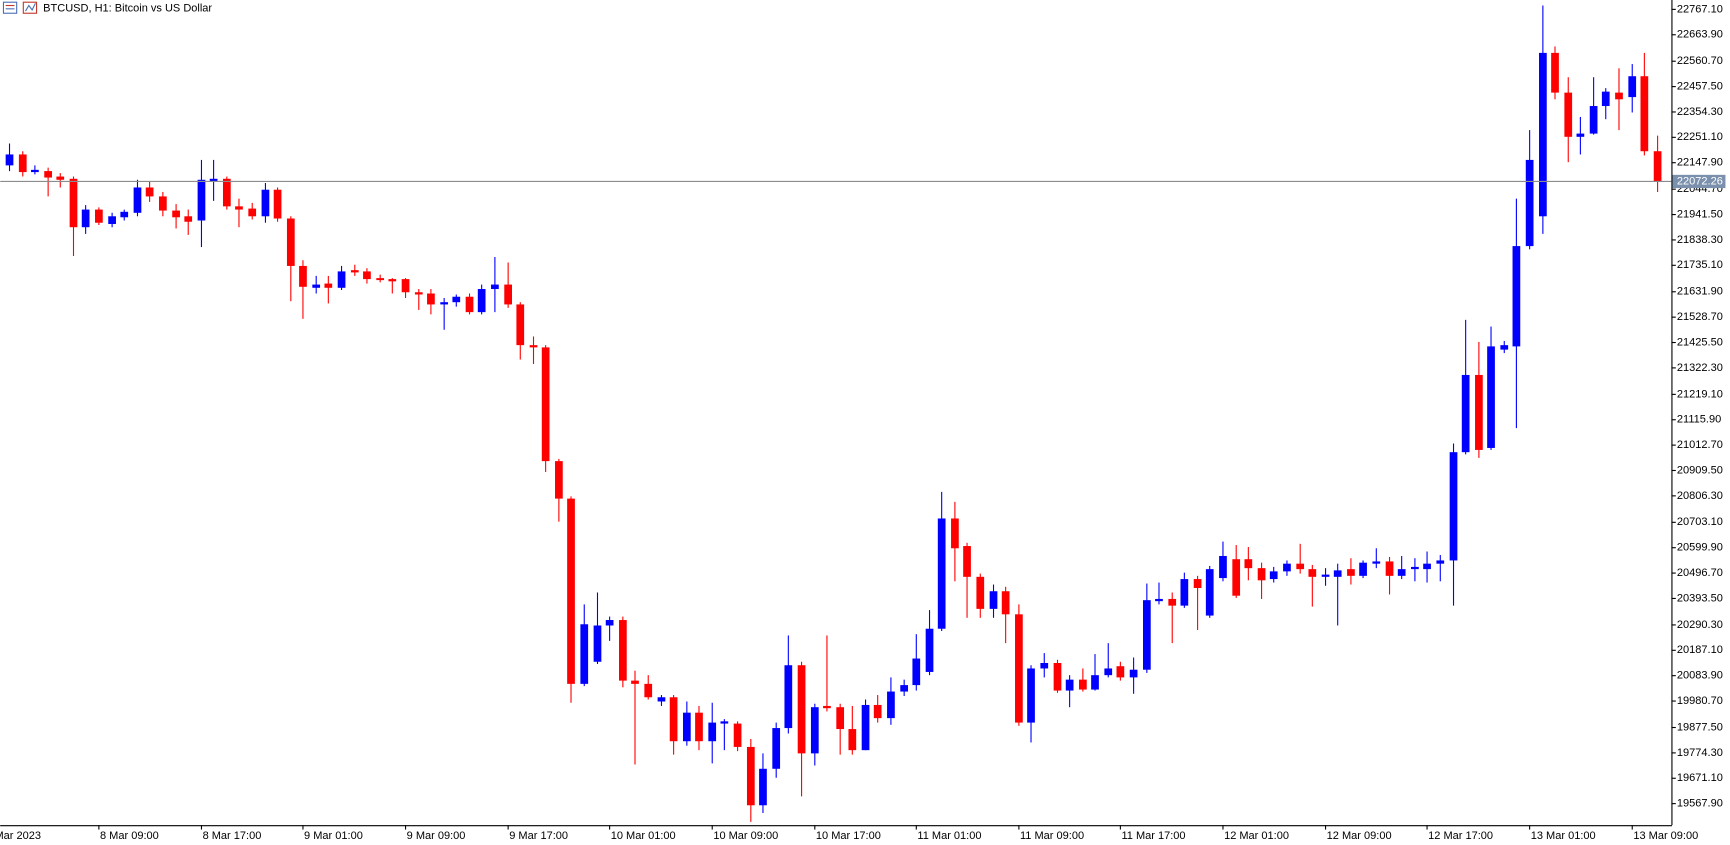 This screenshot has width=1730, height=845. What do you see at coordinates (333, 836) in the screenshot?
I see `x-tick-label: 9 Mar 01:00` at bounding box center [333, 836].